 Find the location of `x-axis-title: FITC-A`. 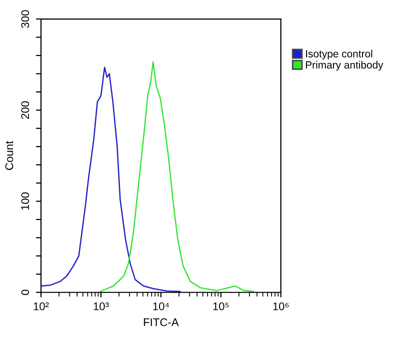

x-axis-title: FITC-A is located at coordinates (161, 322).